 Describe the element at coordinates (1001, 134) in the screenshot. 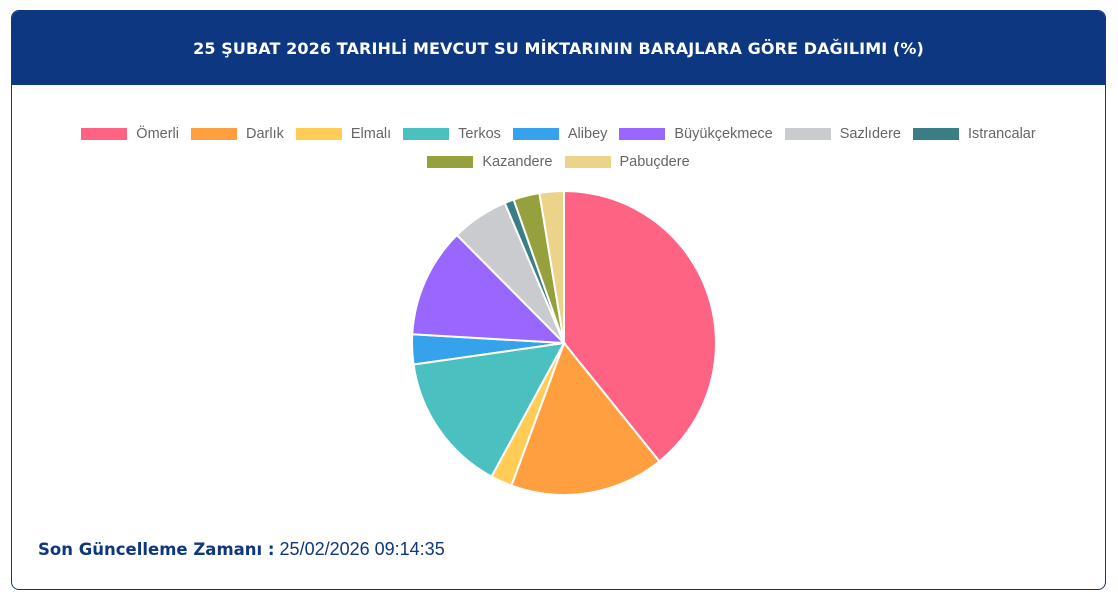

I see `legend-label: Istrancalar` at that location.